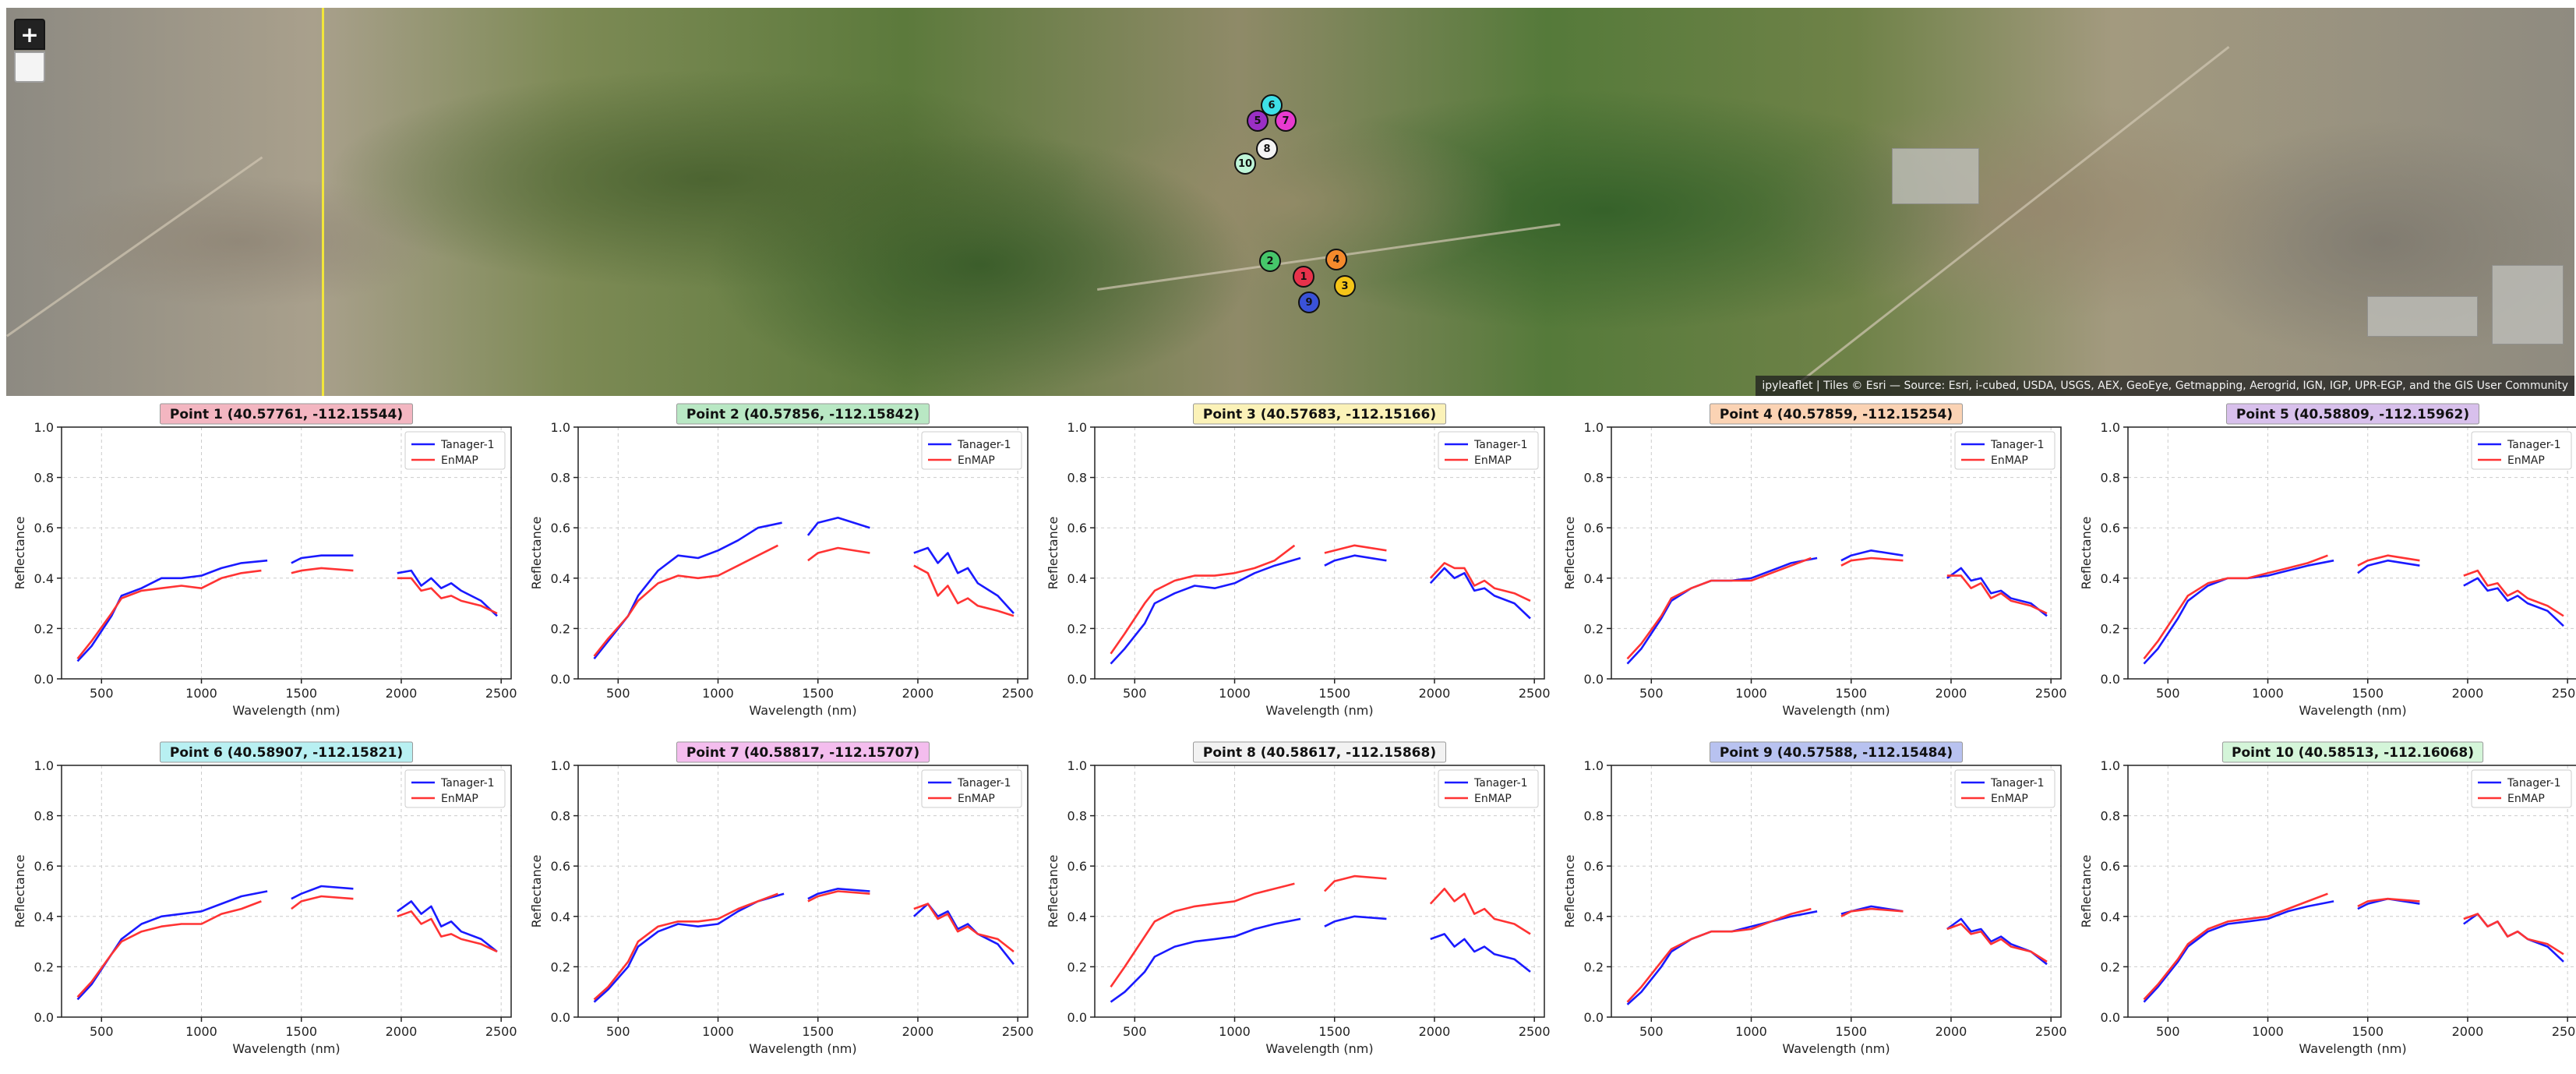  I want to click on map-marker-7: 7, so click(1286, 121).